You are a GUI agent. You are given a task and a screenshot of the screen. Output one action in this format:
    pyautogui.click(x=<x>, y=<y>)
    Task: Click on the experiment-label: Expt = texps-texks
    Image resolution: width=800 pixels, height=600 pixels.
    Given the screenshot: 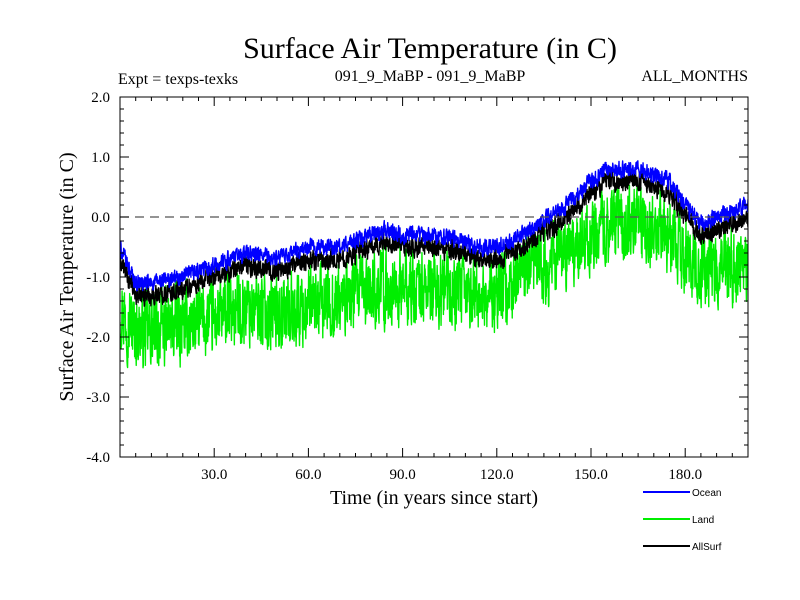 What is the action you would take?
    pyautogui.click(x=178, y=79)
    